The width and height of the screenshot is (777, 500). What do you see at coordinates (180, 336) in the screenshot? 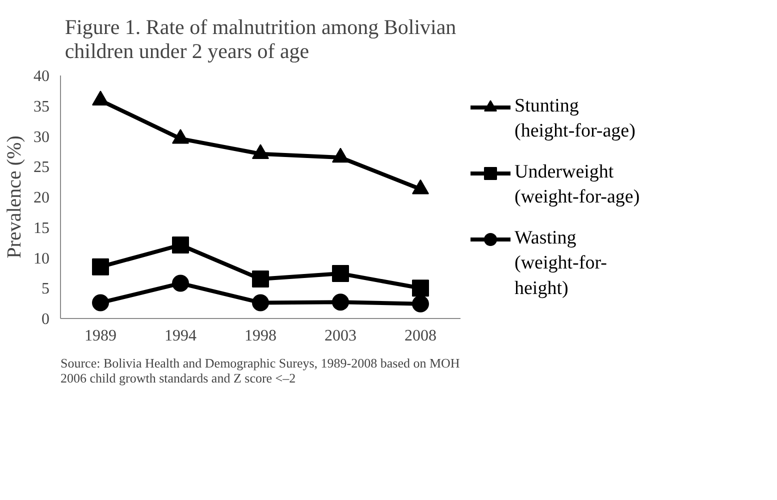
I see `x-tick-label: 1994` at bounding box center [180, 336].